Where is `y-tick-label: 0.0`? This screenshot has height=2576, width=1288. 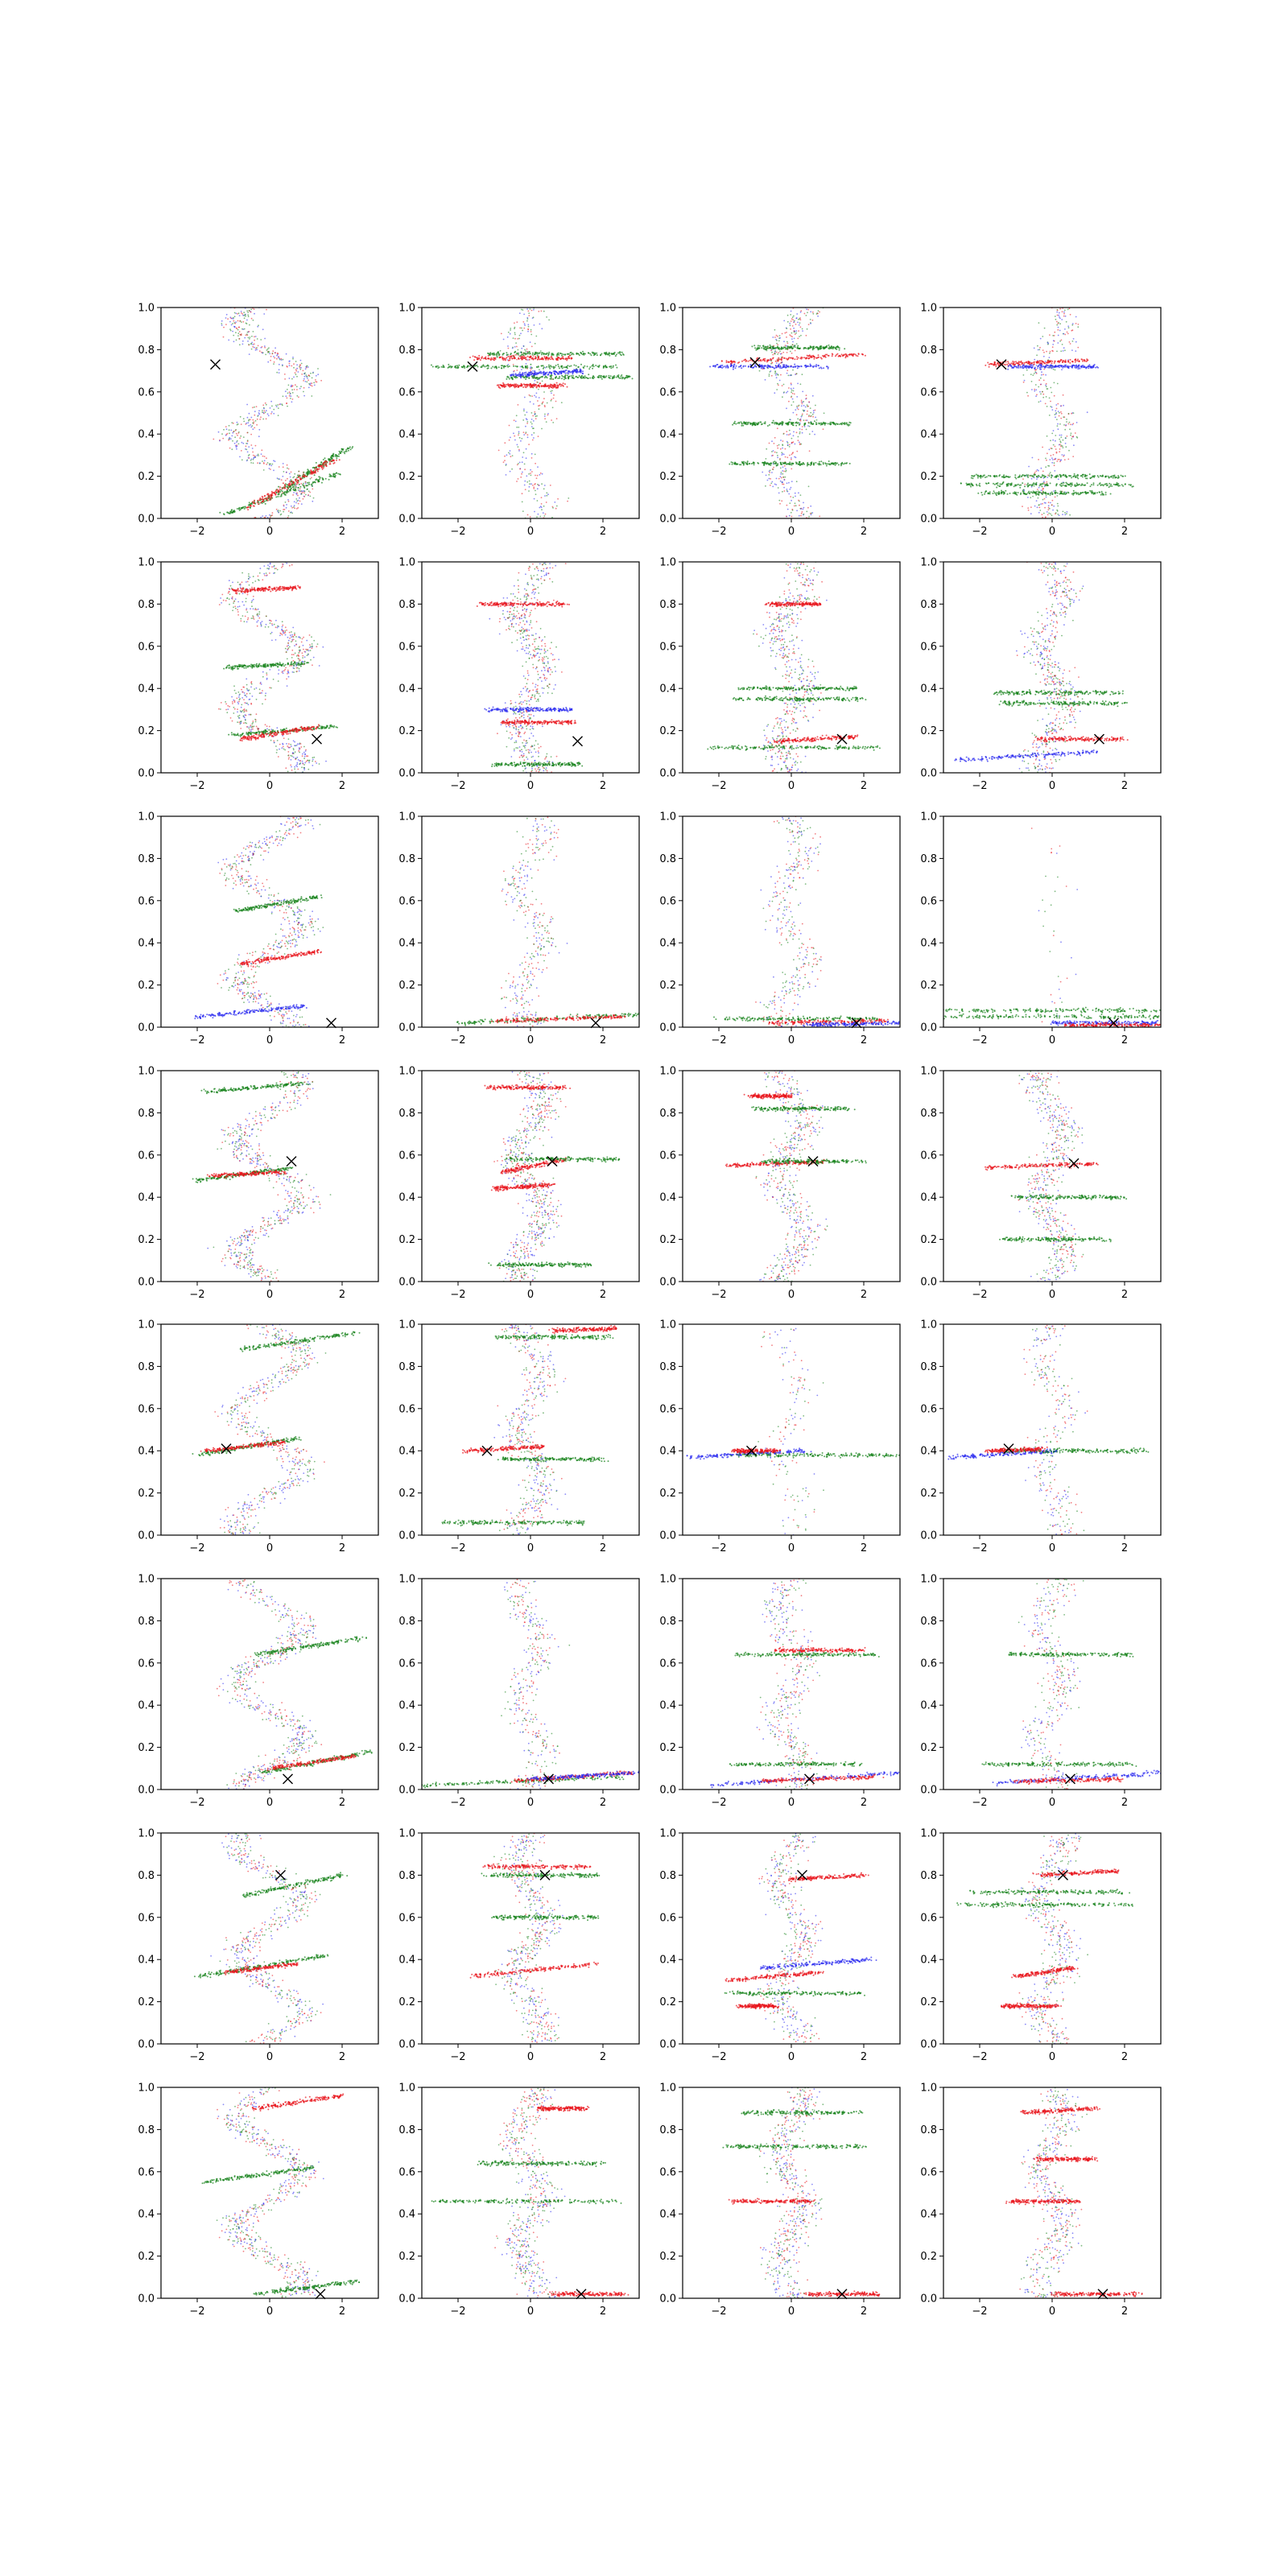
y-tick-label: 0.0 is located at coordinates (146, 520).